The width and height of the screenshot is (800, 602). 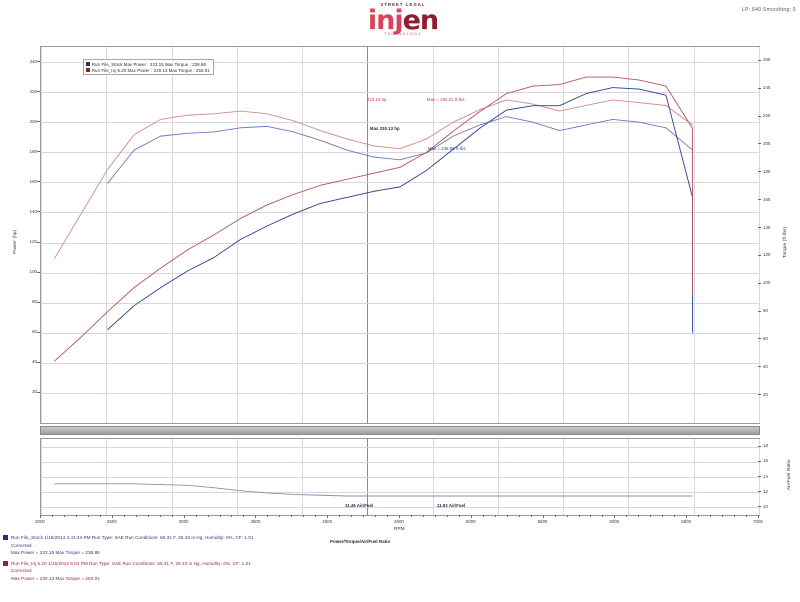 I want to click on logo-wordmark: injen, so click(x=403, y=20).